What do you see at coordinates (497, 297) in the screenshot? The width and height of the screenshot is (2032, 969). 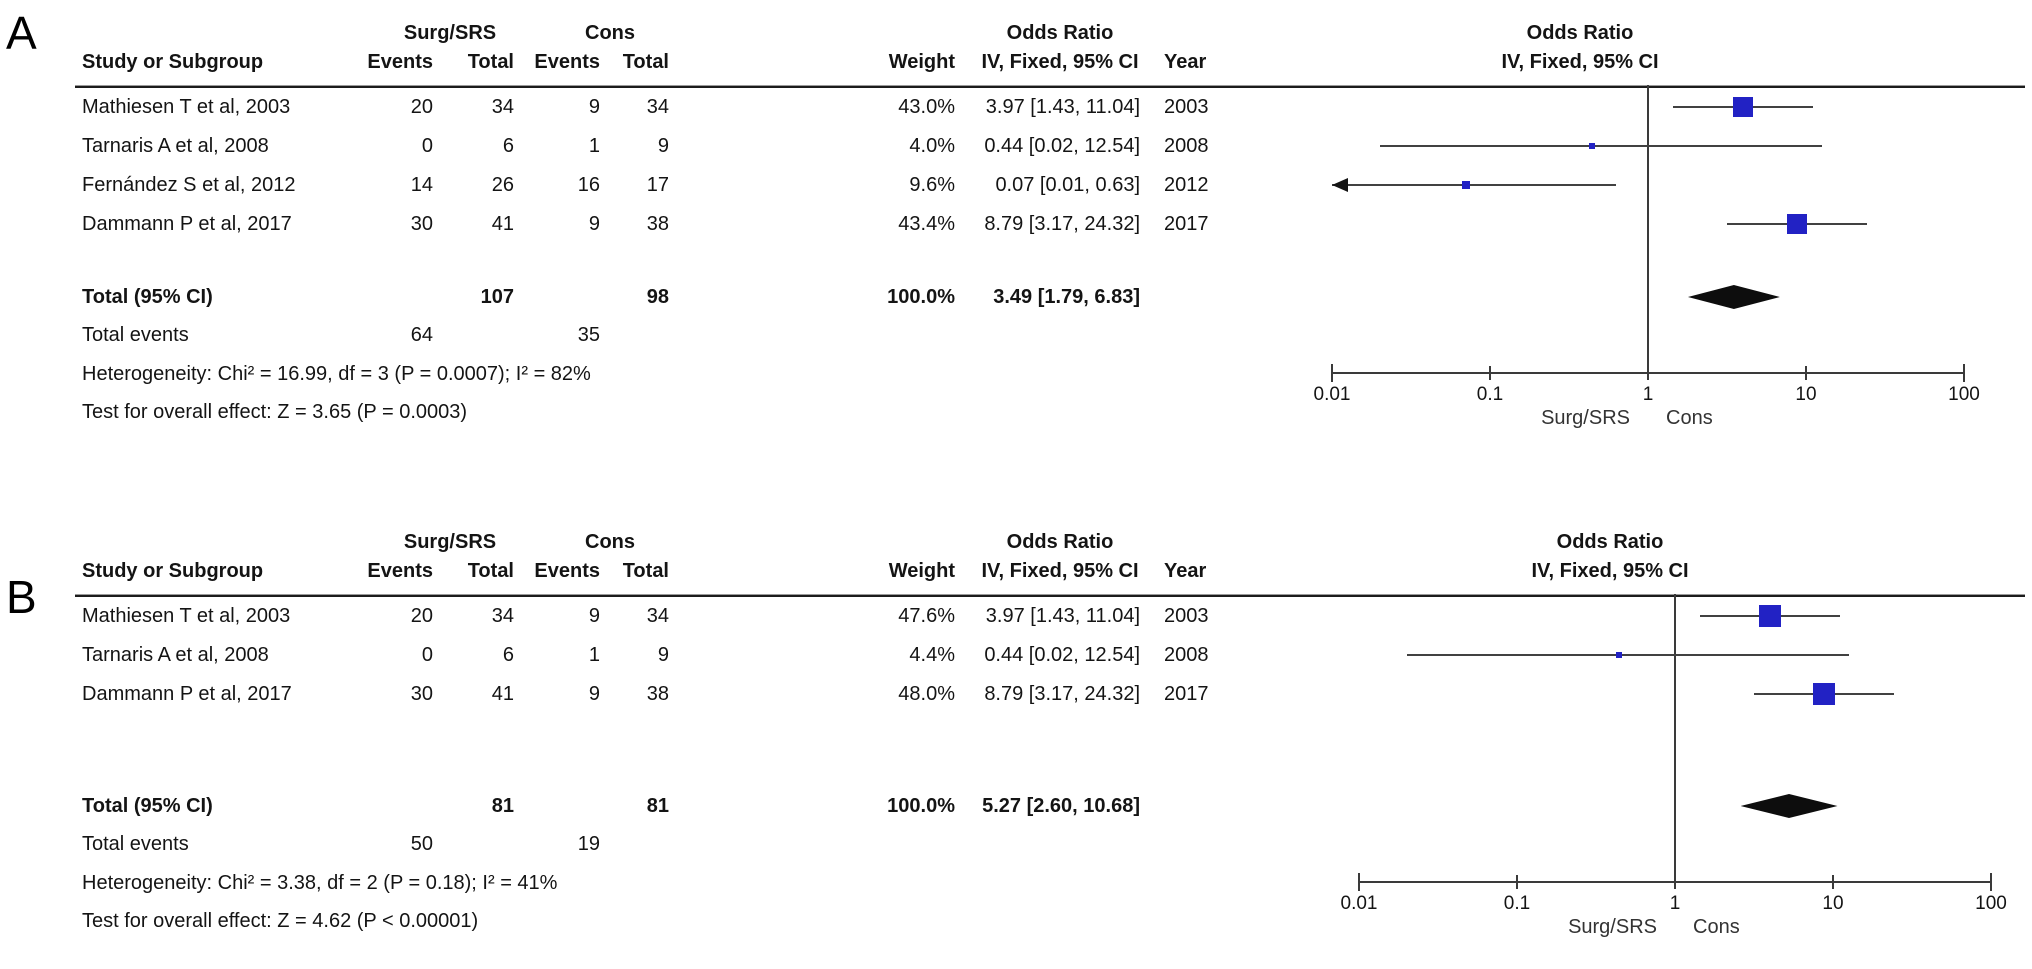 I see `total-n1: 107` at bounding box center [497, 297].